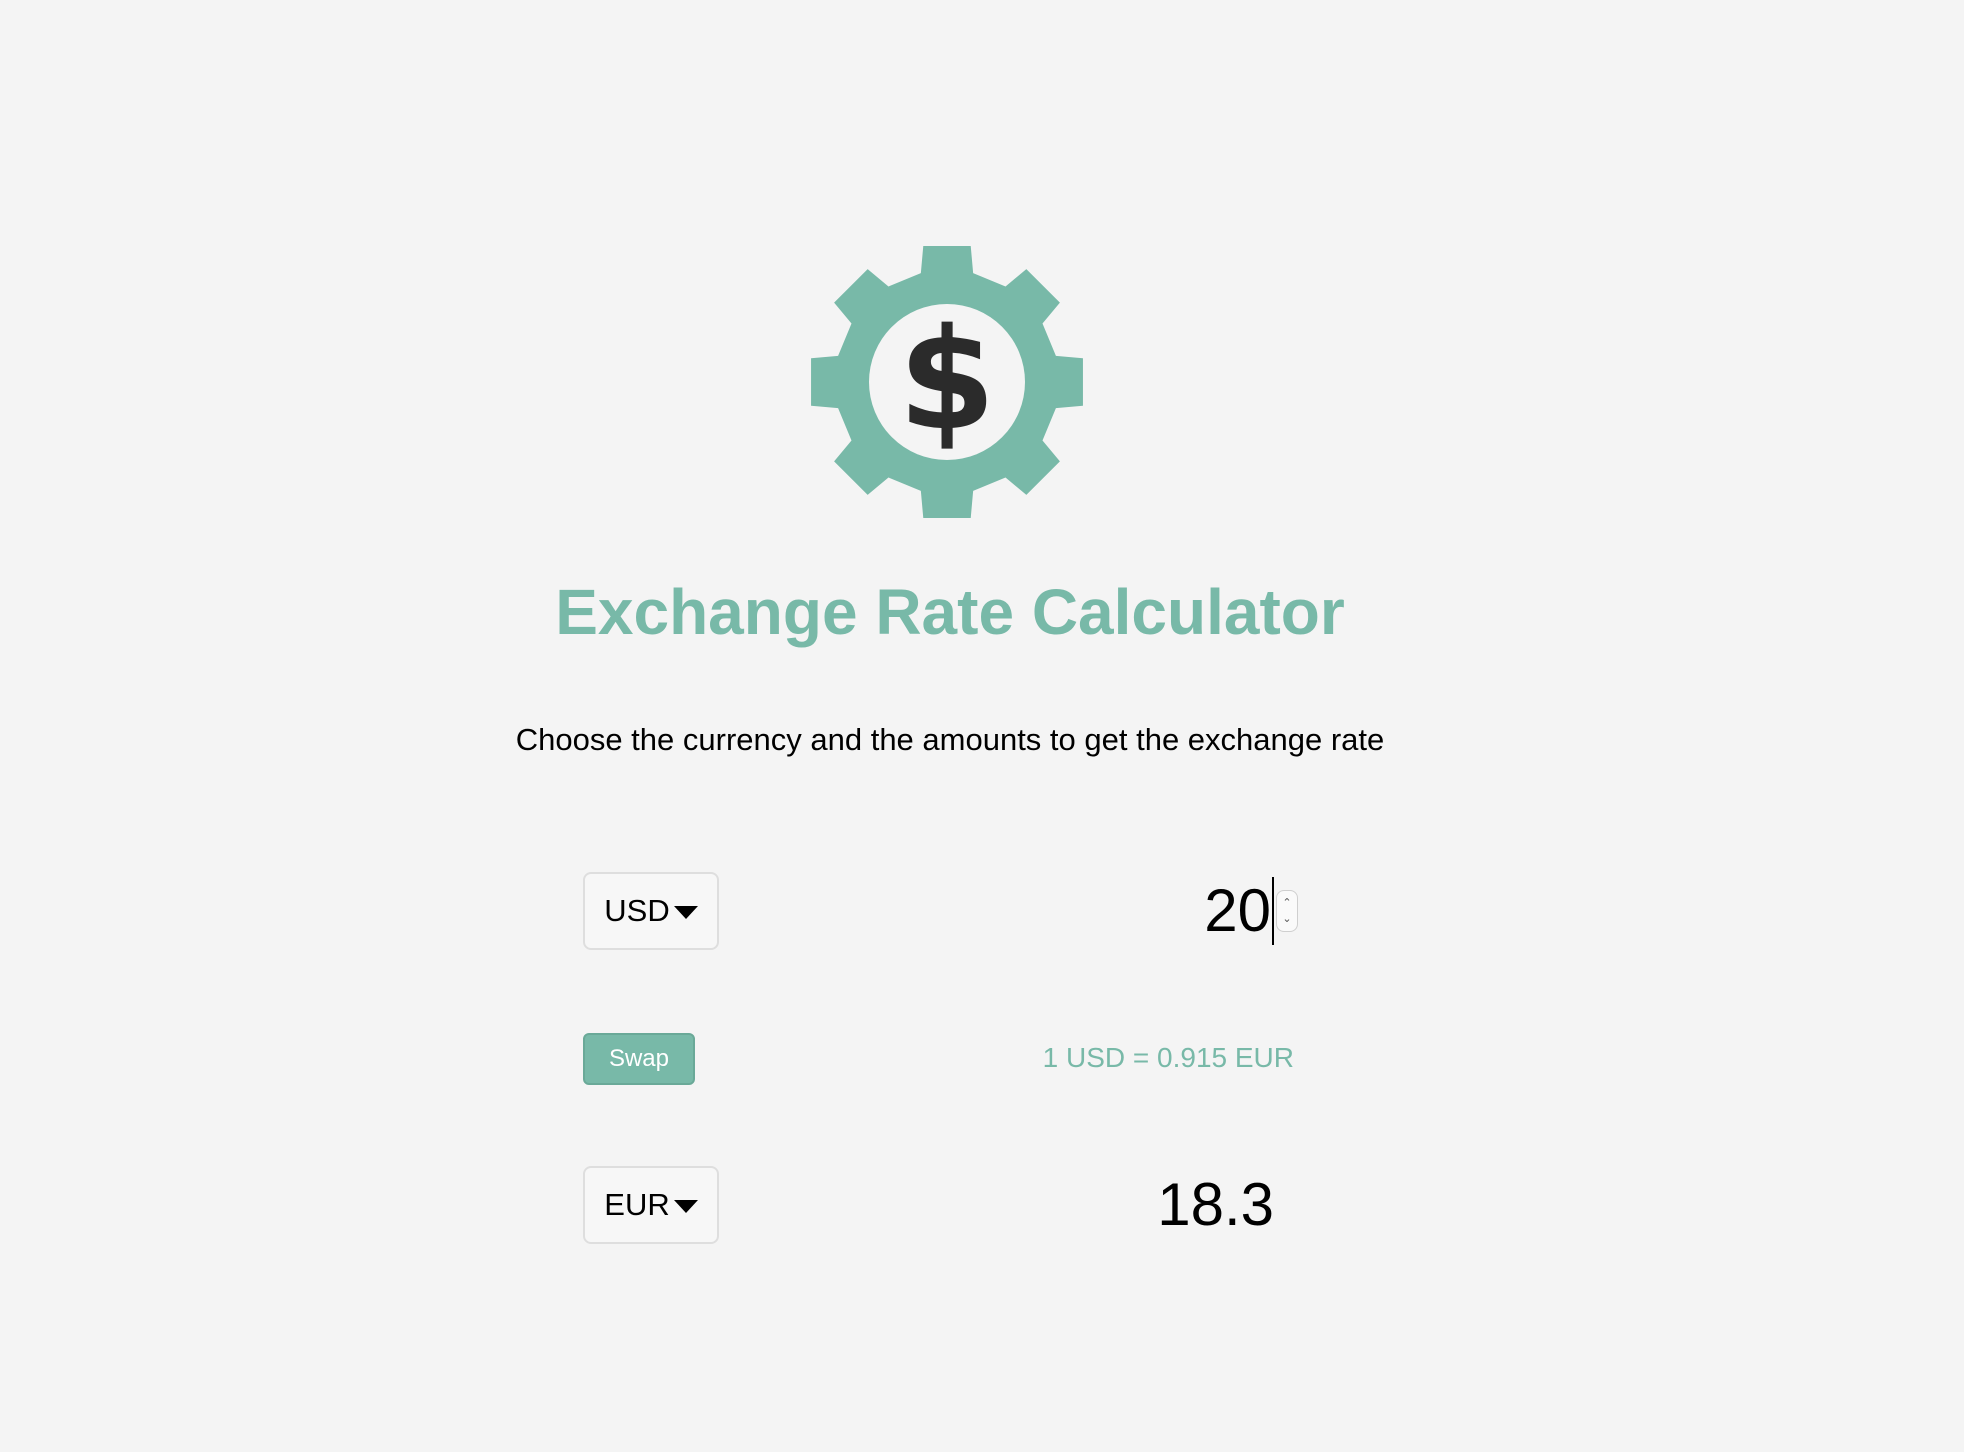 The width and height of the screenshot is (1964, 1452). Describe the element at coordinates (1237, 910) in the screenshot. I see `amount-one-value: 20` at that location.